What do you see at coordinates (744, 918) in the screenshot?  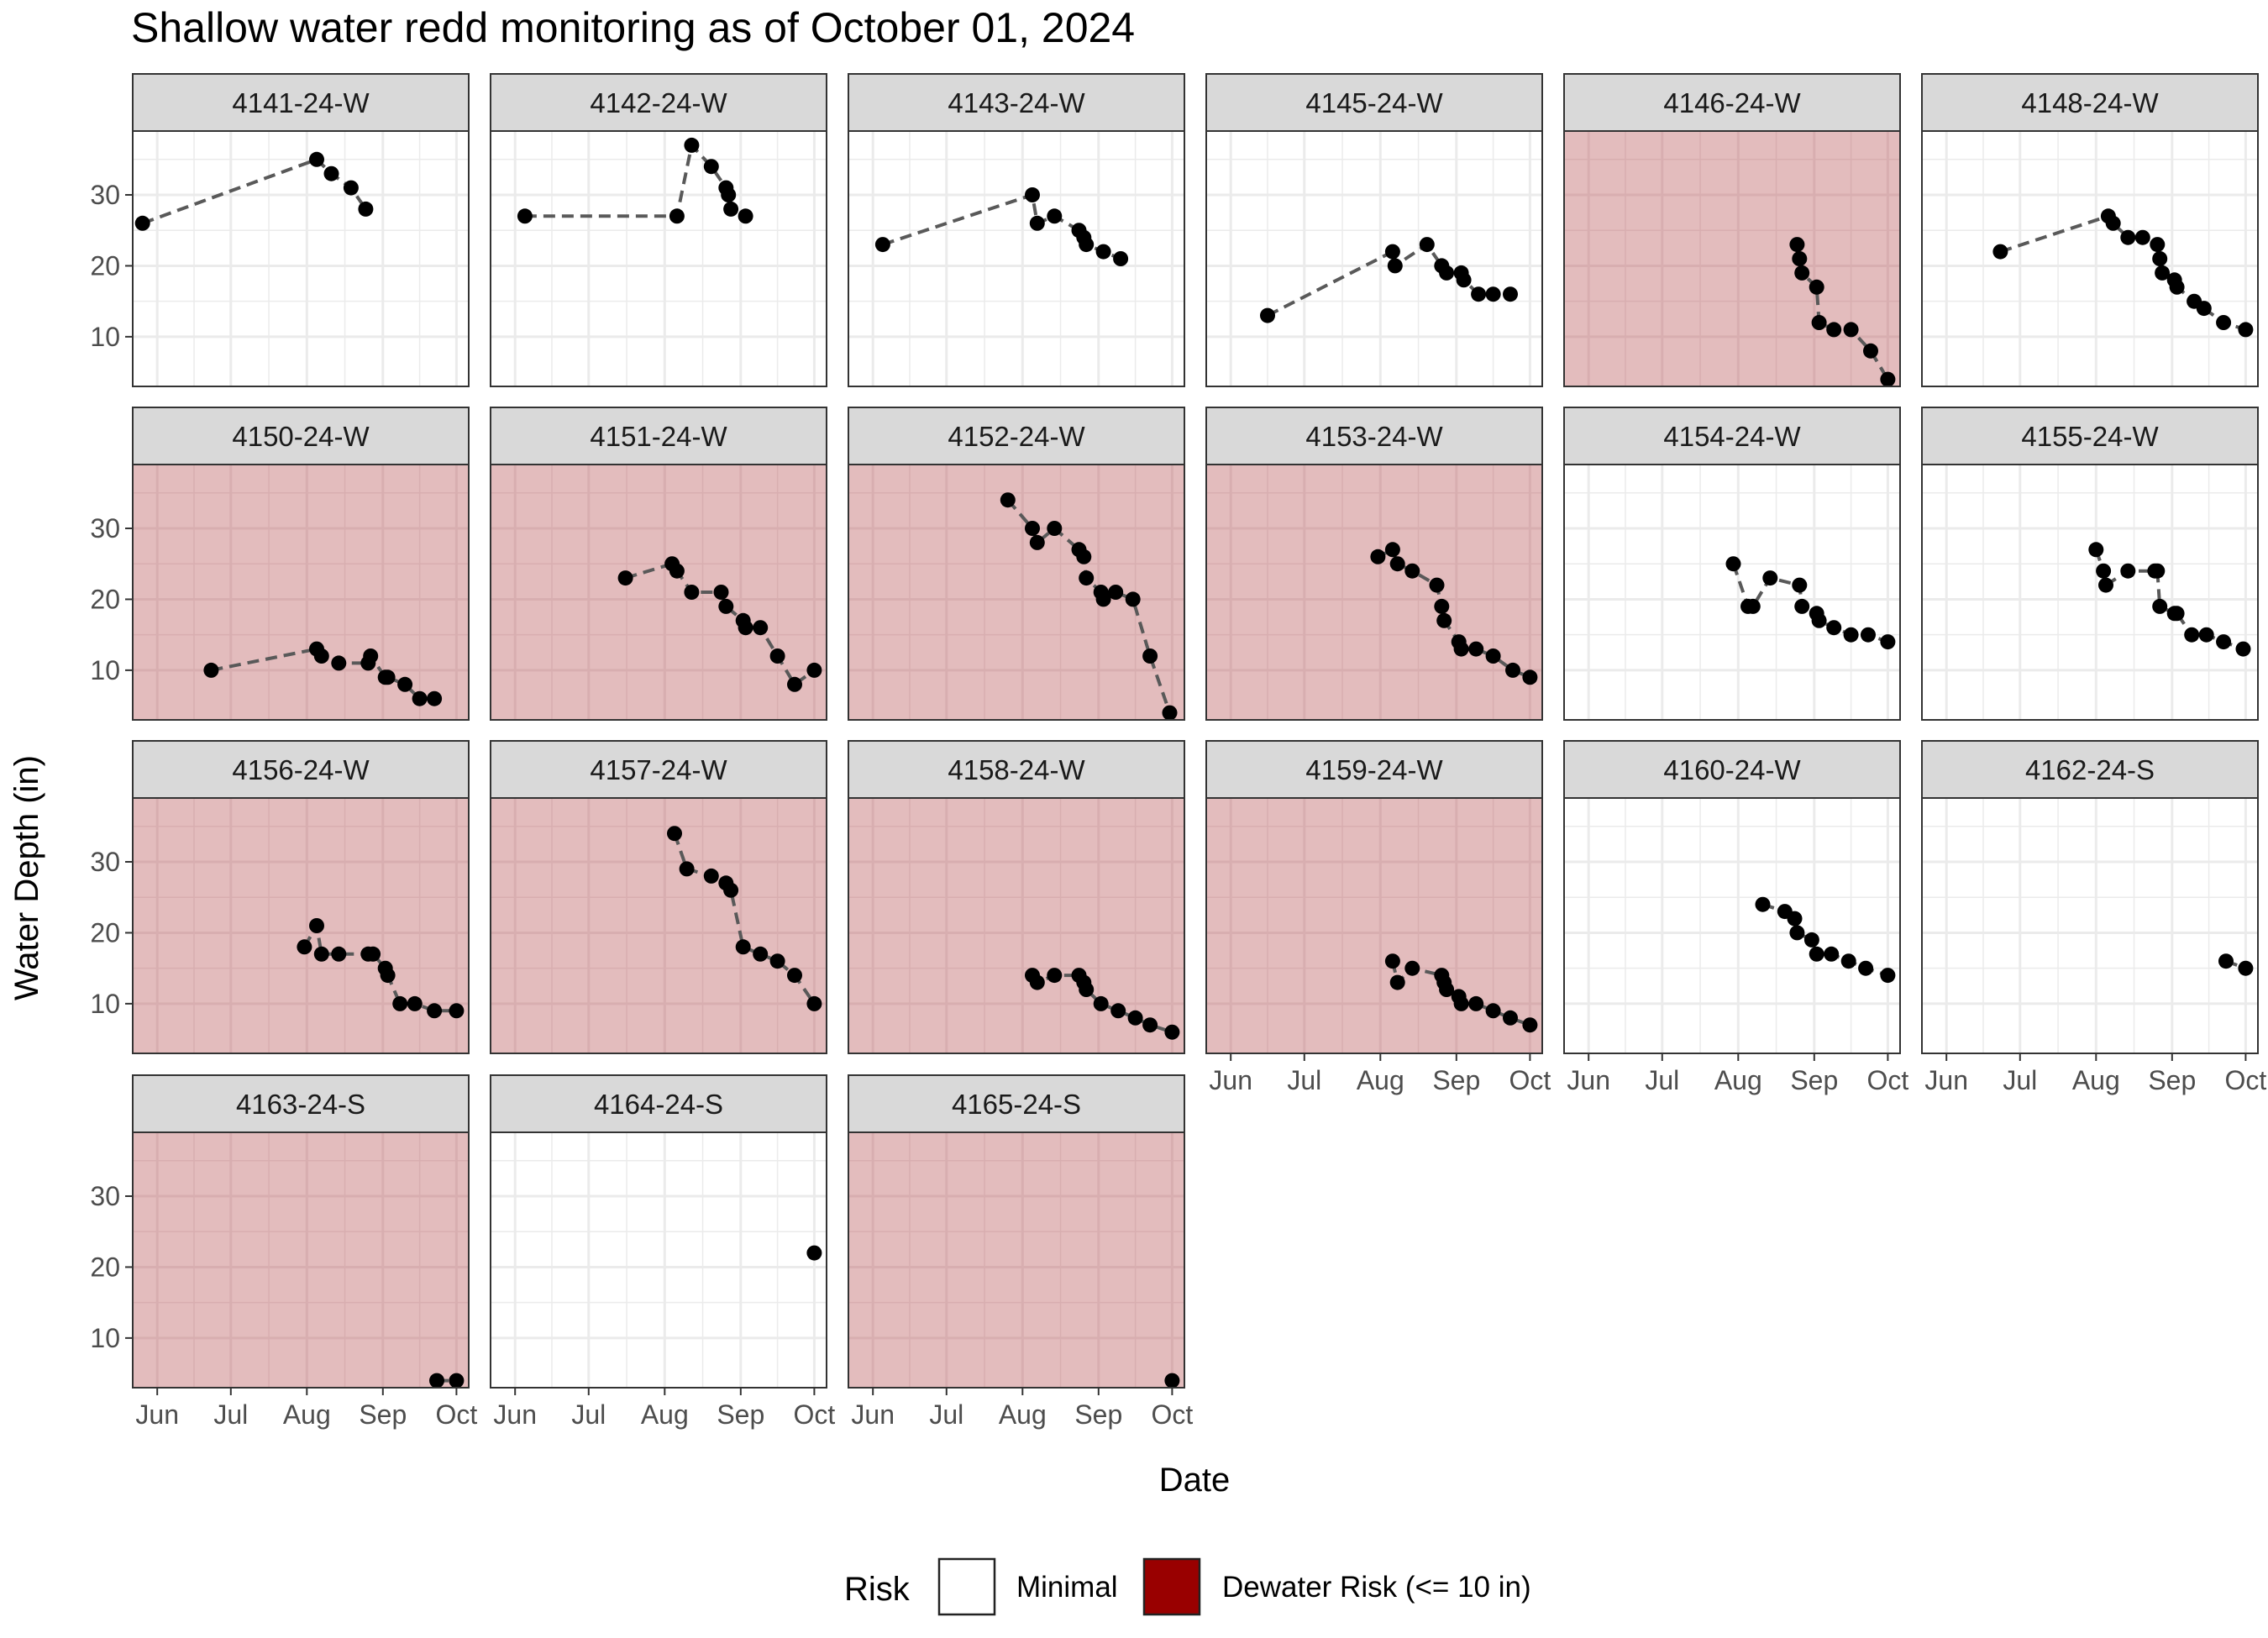 I see `series-line` at bounding box center [744, 918].